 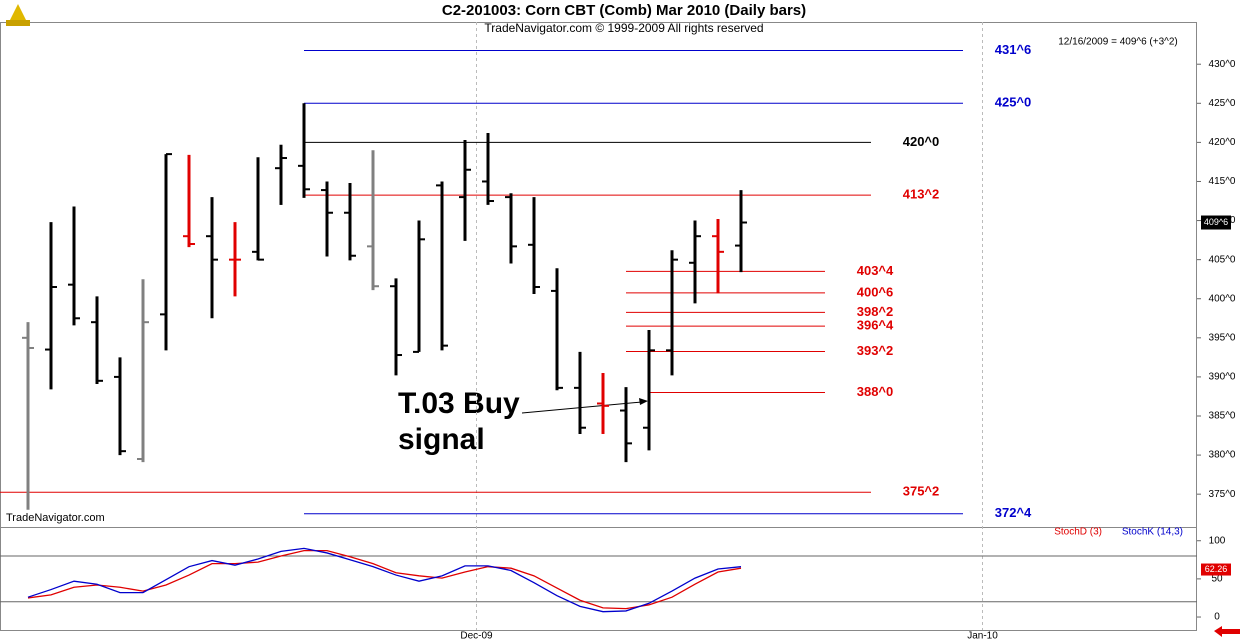 What do you see at coordinates (18, 15) in the screenshot?
I see `logo` at bounding box center [18, 15].